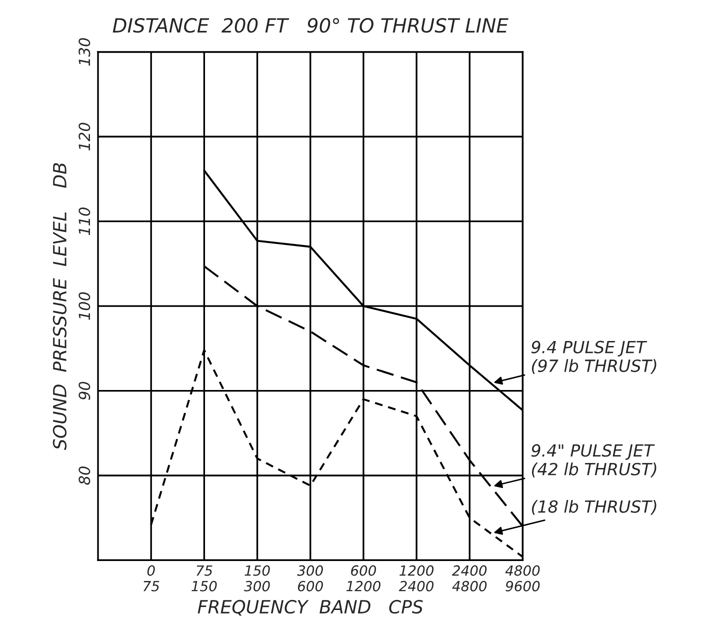 The width and height of the screenshot is (726, 633). Describe the element at coordinates (84, 136) in the screenshot. I see `y-tick-label: 120` at that location.